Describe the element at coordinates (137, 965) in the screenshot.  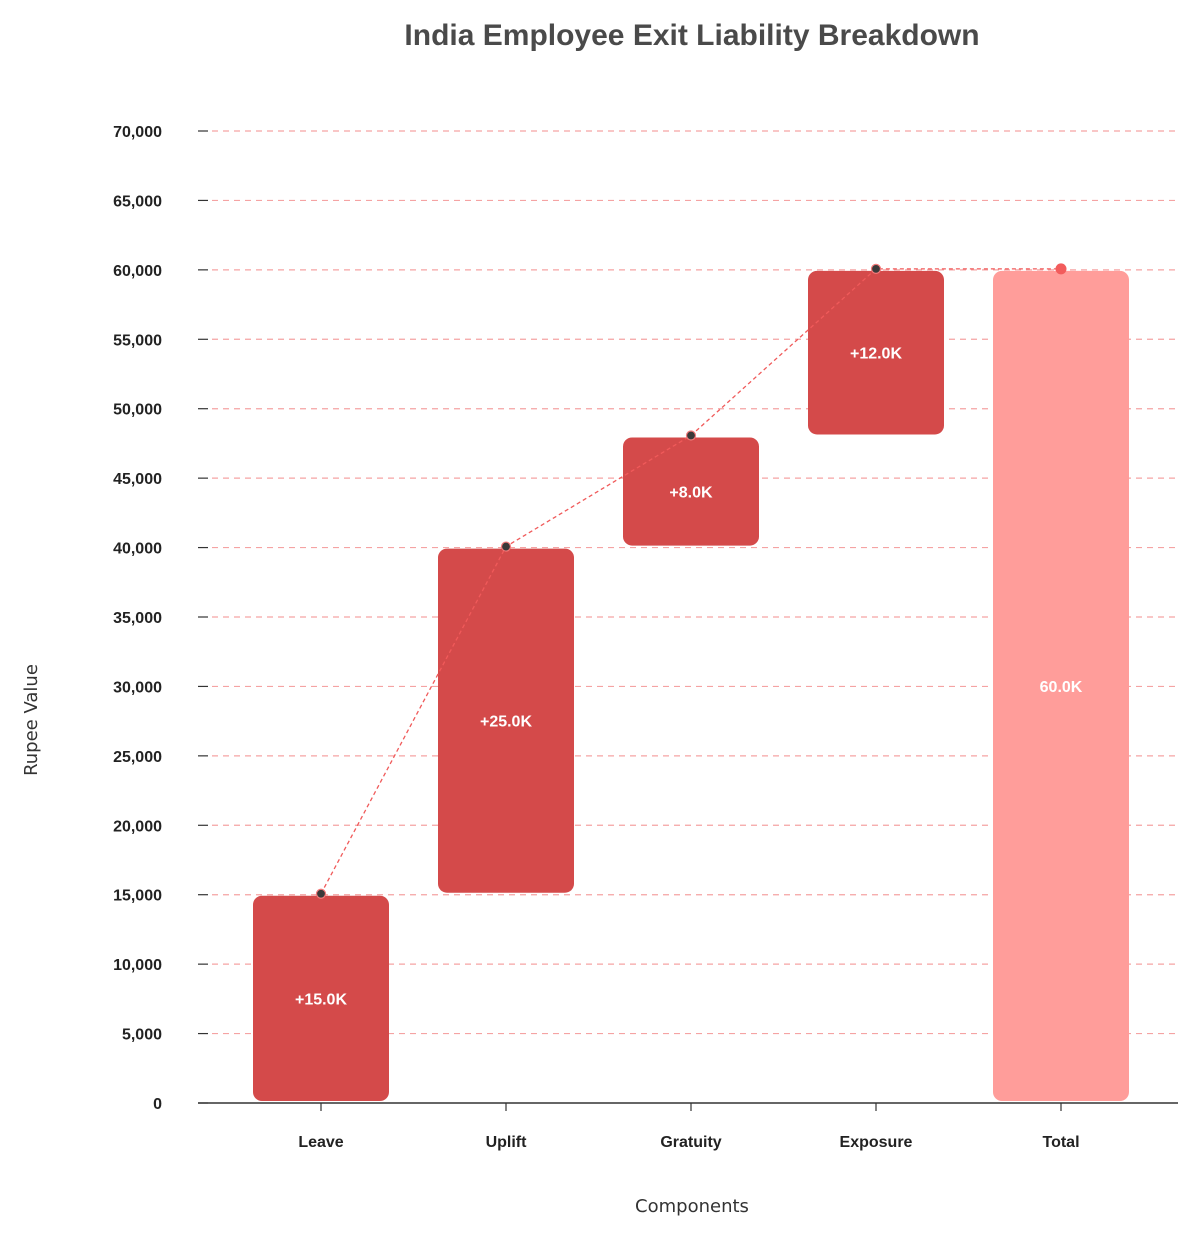
I see `y-tick-label: 10,000` at that location.